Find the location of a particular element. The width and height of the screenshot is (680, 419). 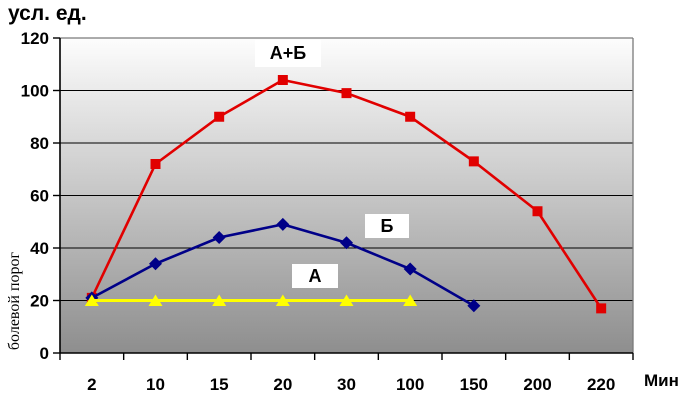

marker-Б-30 is located at coordinates (346, 243).